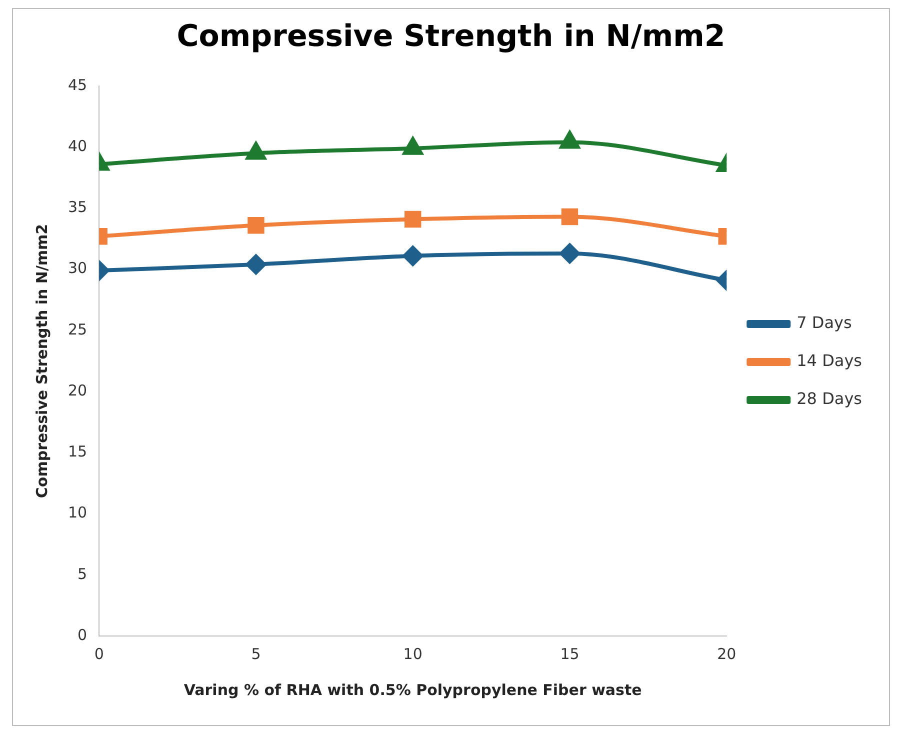  What do you see at coordinates (78, 513) in the screenshot?
I see `y-tick-label: 10` at bounding box center [78, 513].